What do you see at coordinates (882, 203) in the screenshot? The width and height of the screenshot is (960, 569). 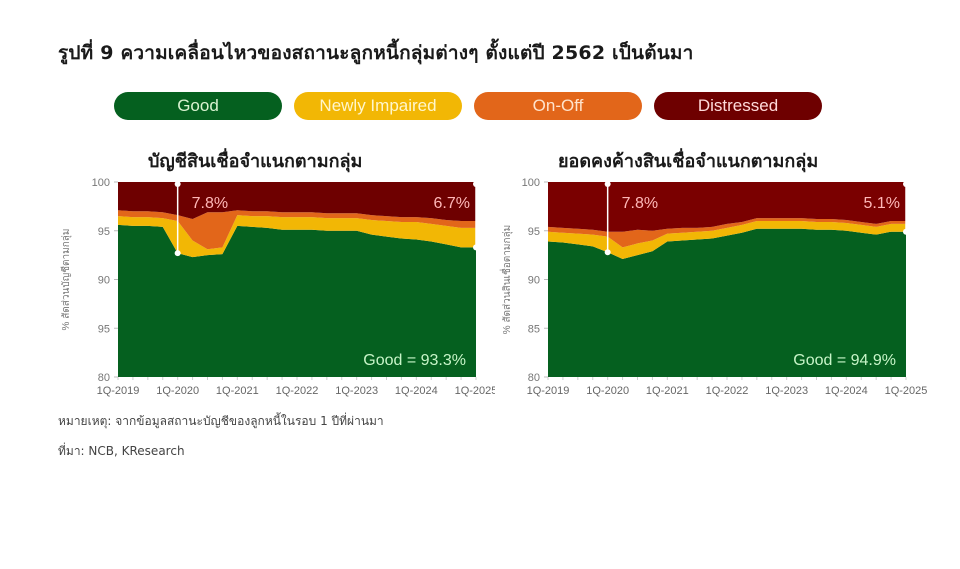 I see `annotation-label: 5.1%` at bounding box center [882, 203].